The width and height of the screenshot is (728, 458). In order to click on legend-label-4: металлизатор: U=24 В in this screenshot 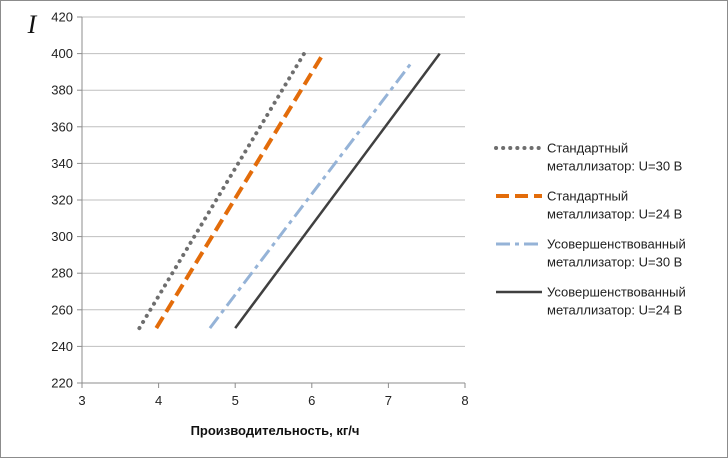, I will do `click(614, 310)`.